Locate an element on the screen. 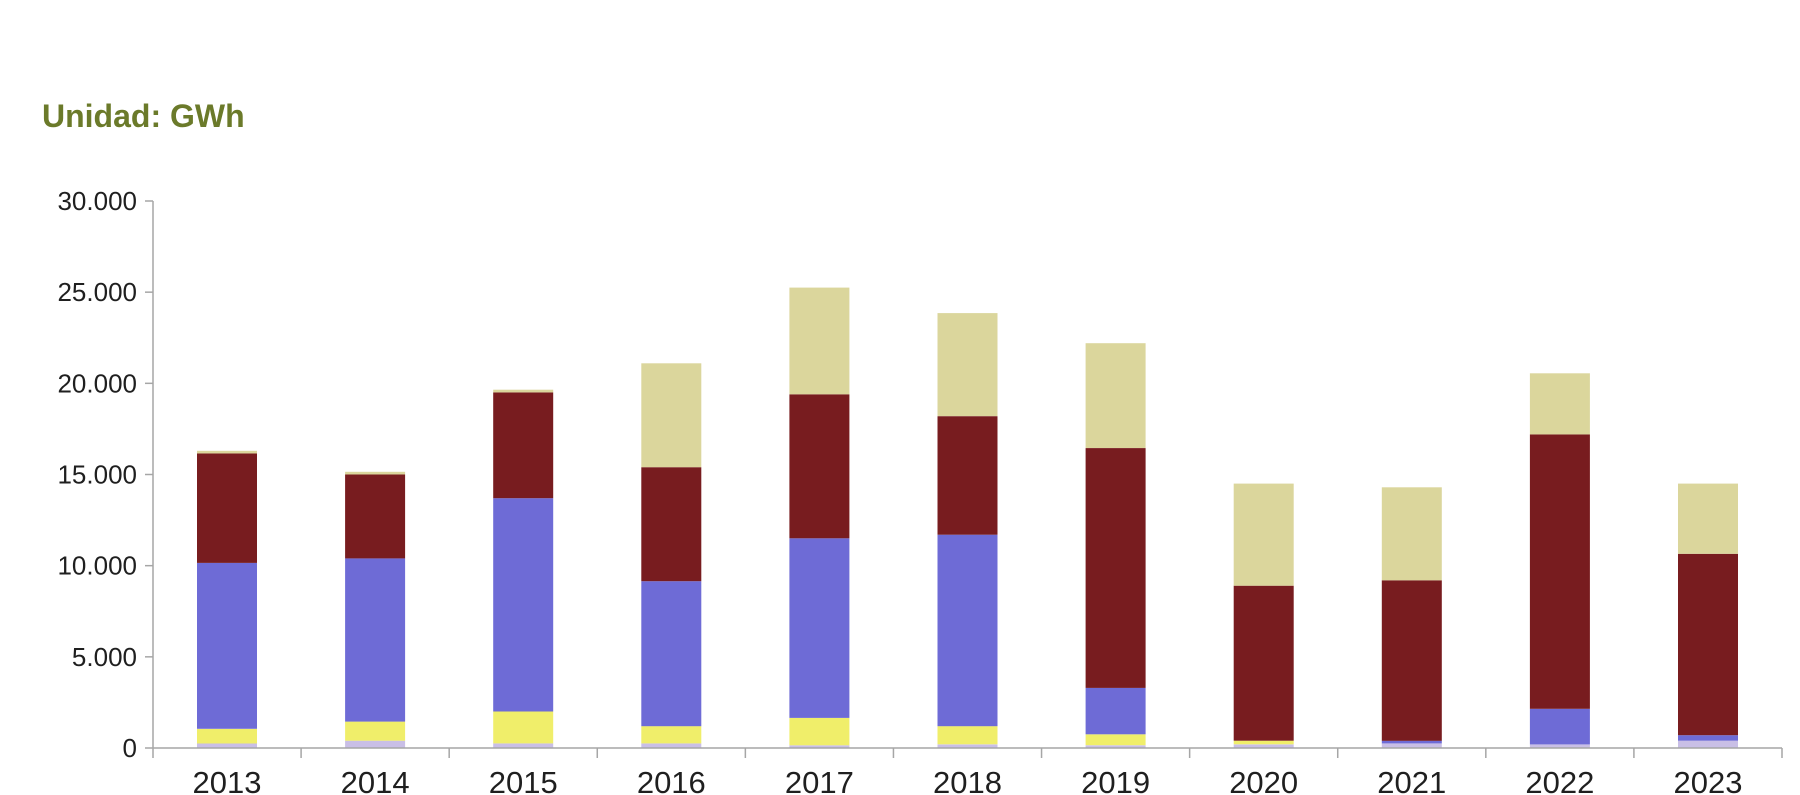  y-tick-label: 30.000 is located at coordinates (97, 201).